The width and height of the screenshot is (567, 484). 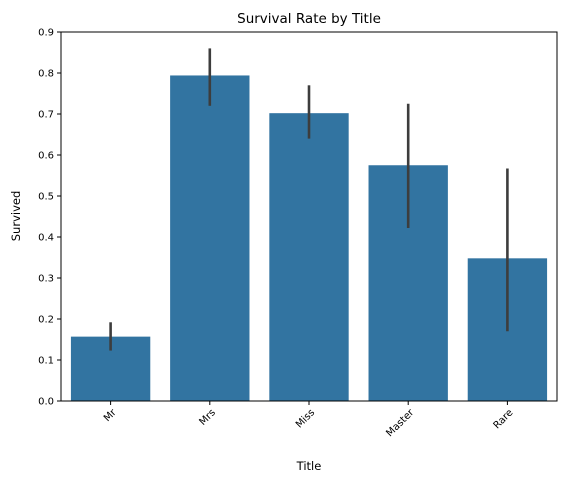 I want to click on x-tick-label-master: Master, so click(x=400, y=423).